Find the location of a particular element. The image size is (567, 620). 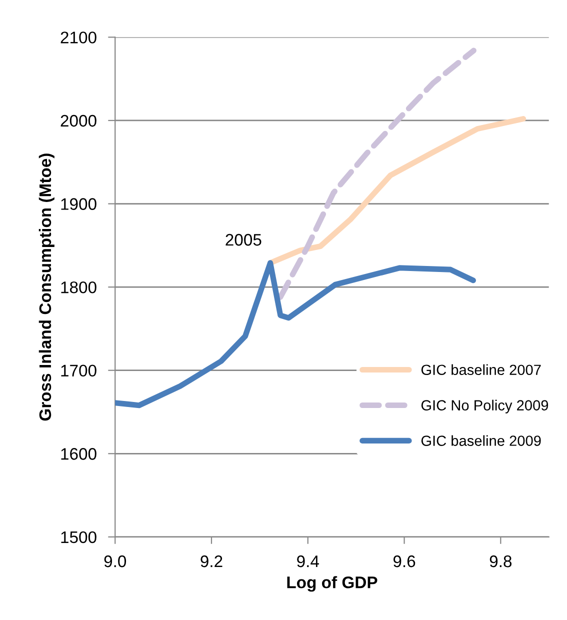

x-tick-label: 9.6 is located at coordinates (404, 561).